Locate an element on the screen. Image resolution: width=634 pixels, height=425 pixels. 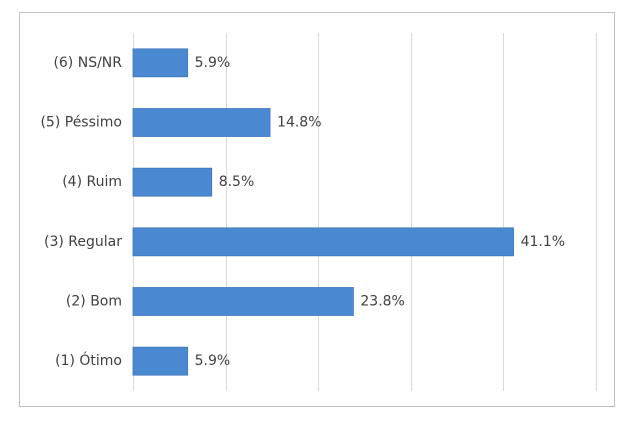
value-label: 41.1% is located at coordinates (543, 242).